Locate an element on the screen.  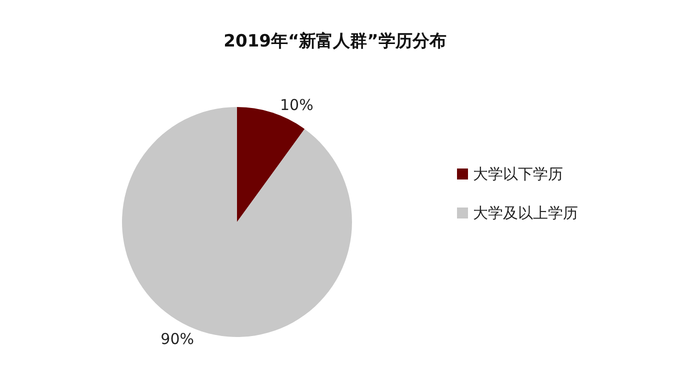
legend-label: 大学及以上学历 is located at coordinates (525, 213).